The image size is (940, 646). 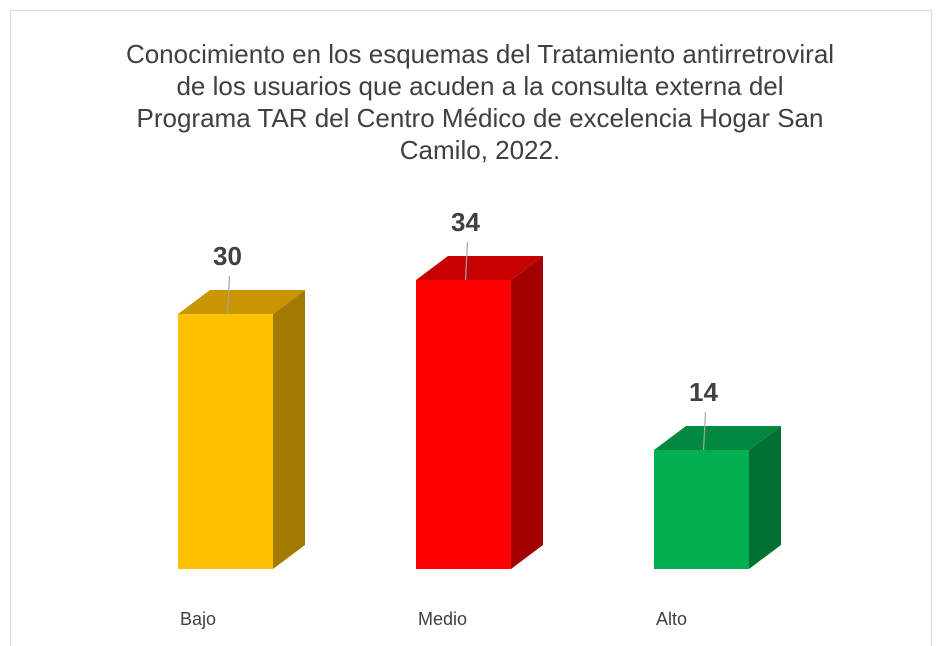 What do you see at coordinates (198, 619) in the screenshot?
I see `x-tick-label: Bajo` at bounding box center [198, 619].